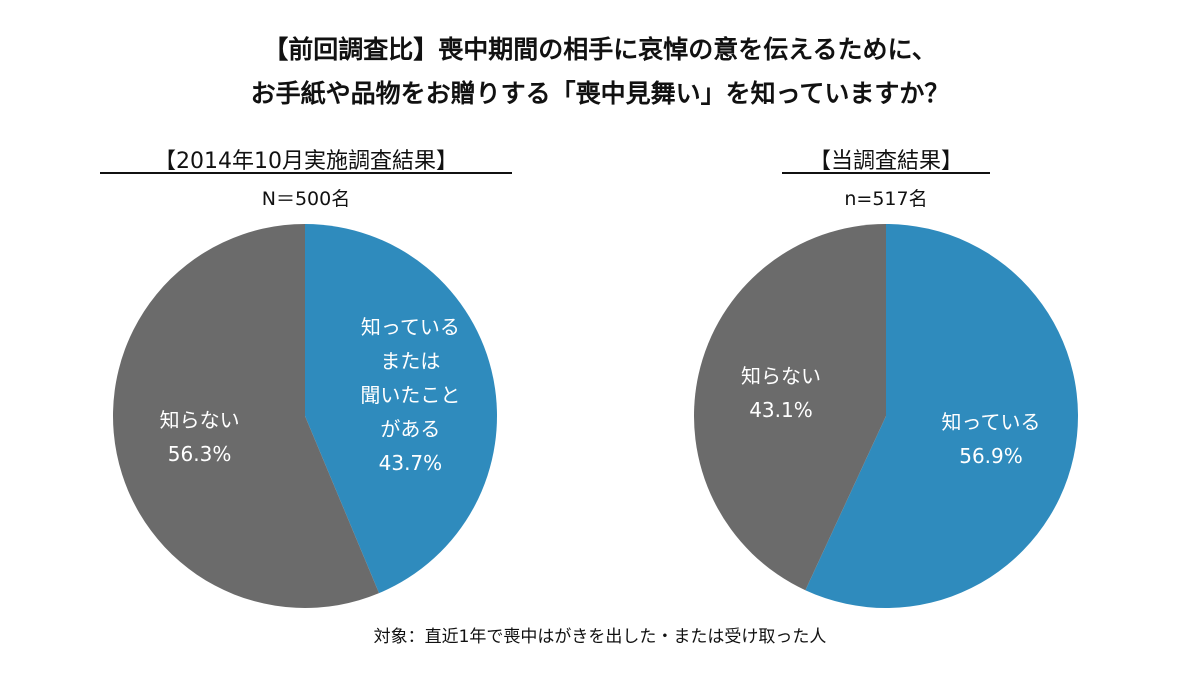 The width and height of the screenshot is (1200, 675). What do you see at coordinates (306, 173) in the screenshot?
I see `left-title-underline` at bounding box center [306, 173].